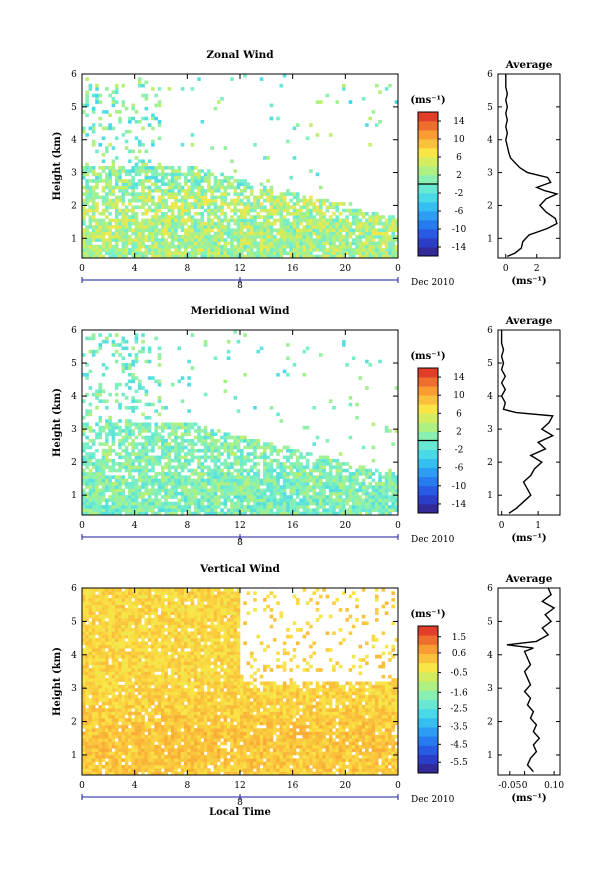 This screenshot has height=873, width=611. What do you see at coordinates (490, 364) in the screenshot?
I see `profile-y-tick-label: 5` at bounding box center [490, 364].